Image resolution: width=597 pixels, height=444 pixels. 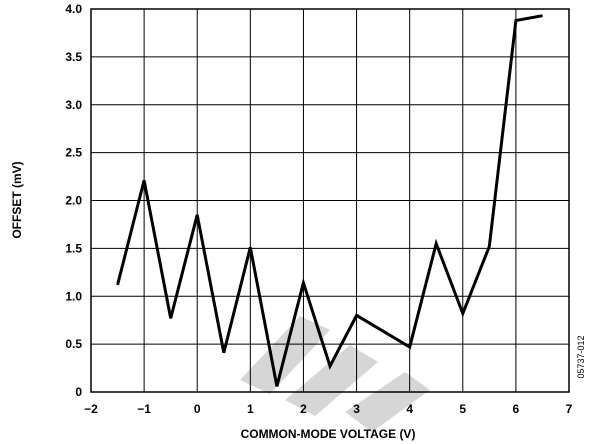 I want to click on y-axis-label: OFFSET (mV), so click(x=17, y=199).